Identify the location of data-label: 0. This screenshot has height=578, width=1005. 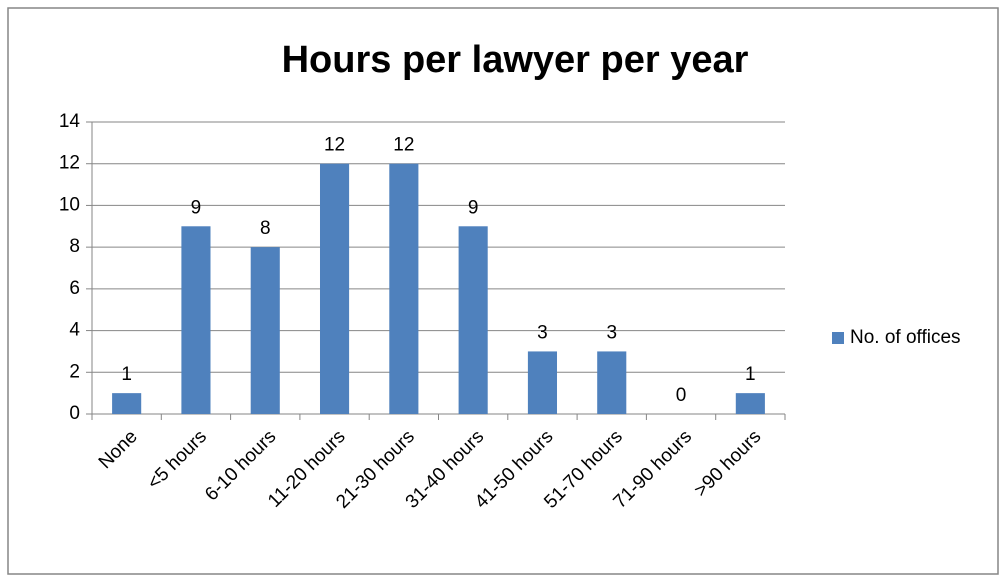
(681, 395).